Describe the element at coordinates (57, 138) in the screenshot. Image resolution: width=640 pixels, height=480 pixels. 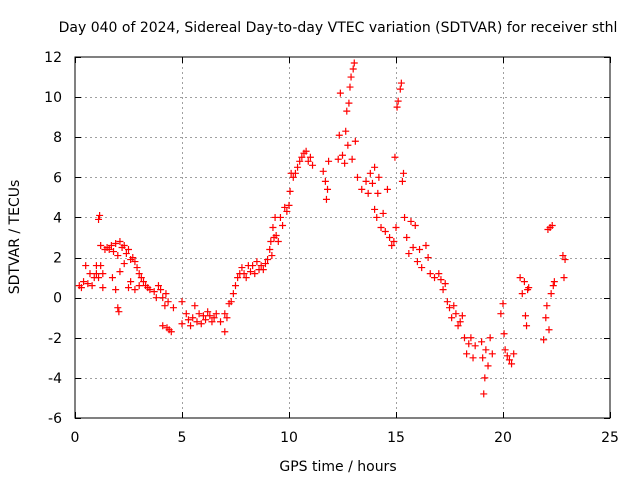
I see `y-tick-label: 8` at that location.